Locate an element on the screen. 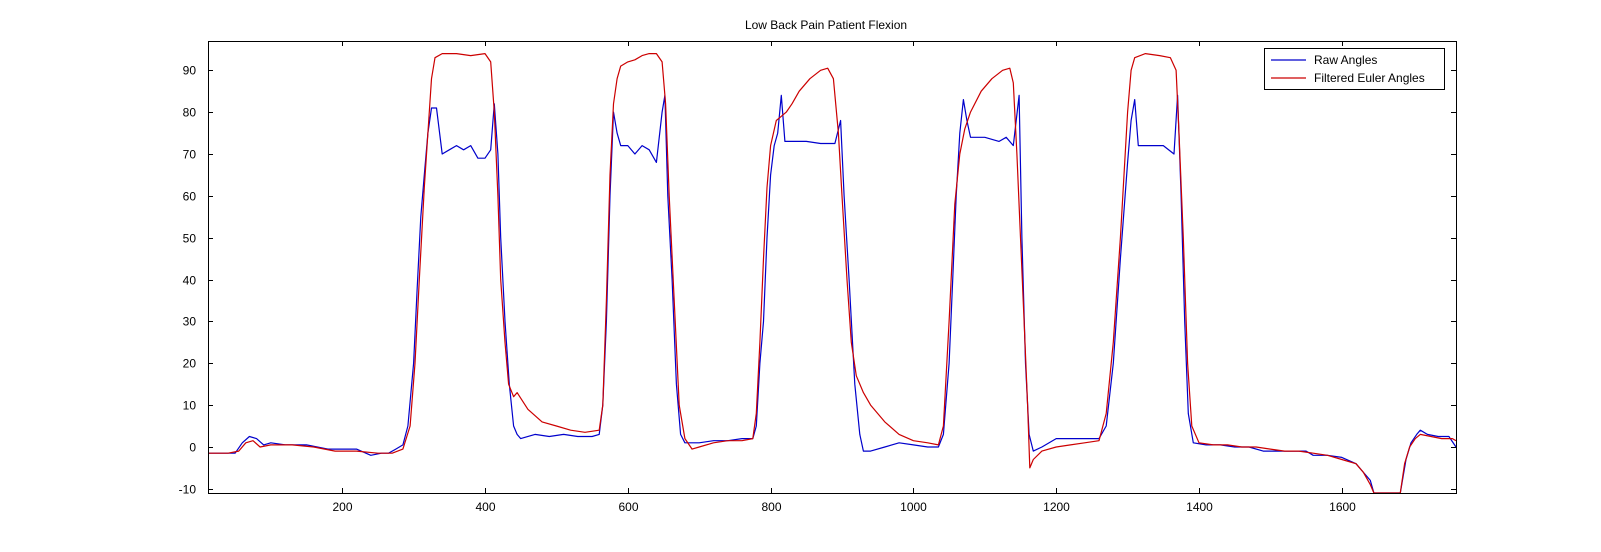 The height and width of the screenshot is (552, 1601). y-tick-label: 80 is located at coordinates (190, 113).